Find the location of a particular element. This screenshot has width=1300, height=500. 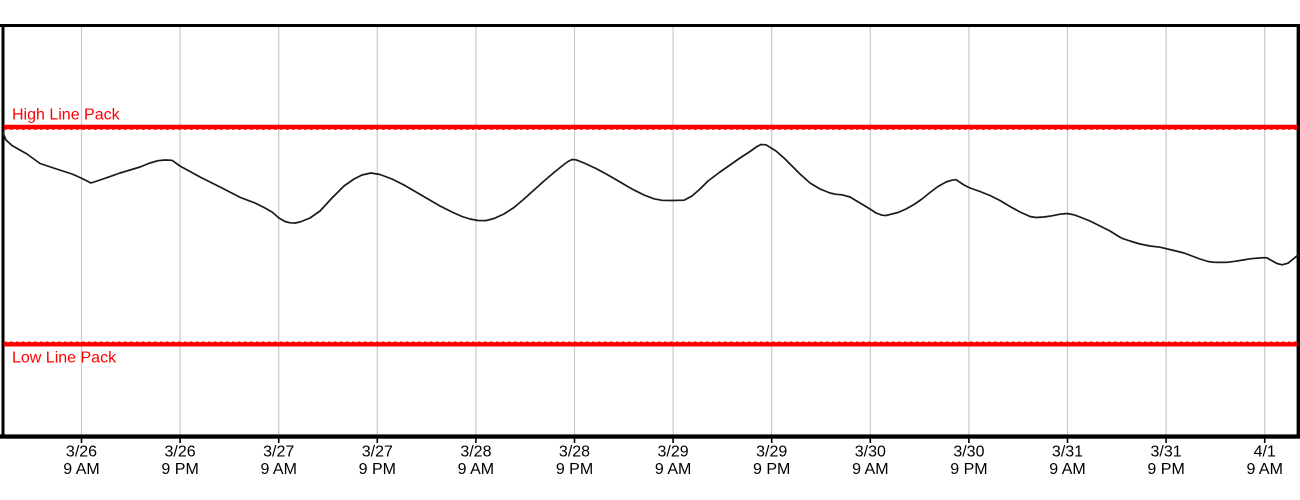

svg-text: Low Line Pack is located at coordinates (64, 358).